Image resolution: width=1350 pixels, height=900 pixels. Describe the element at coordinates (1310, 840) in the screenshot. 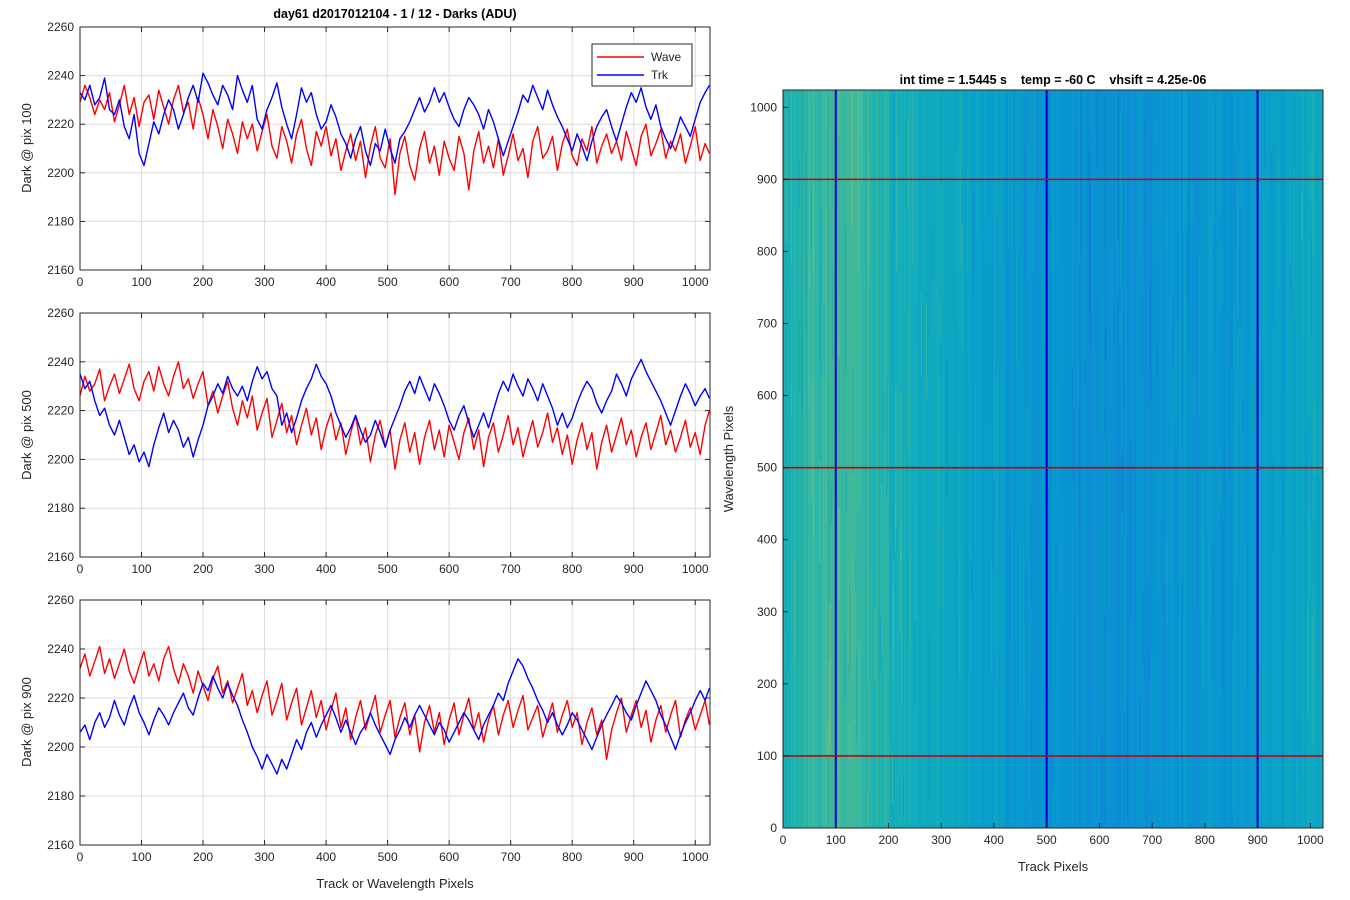

I see `x-tick-label: 1000` at that location.